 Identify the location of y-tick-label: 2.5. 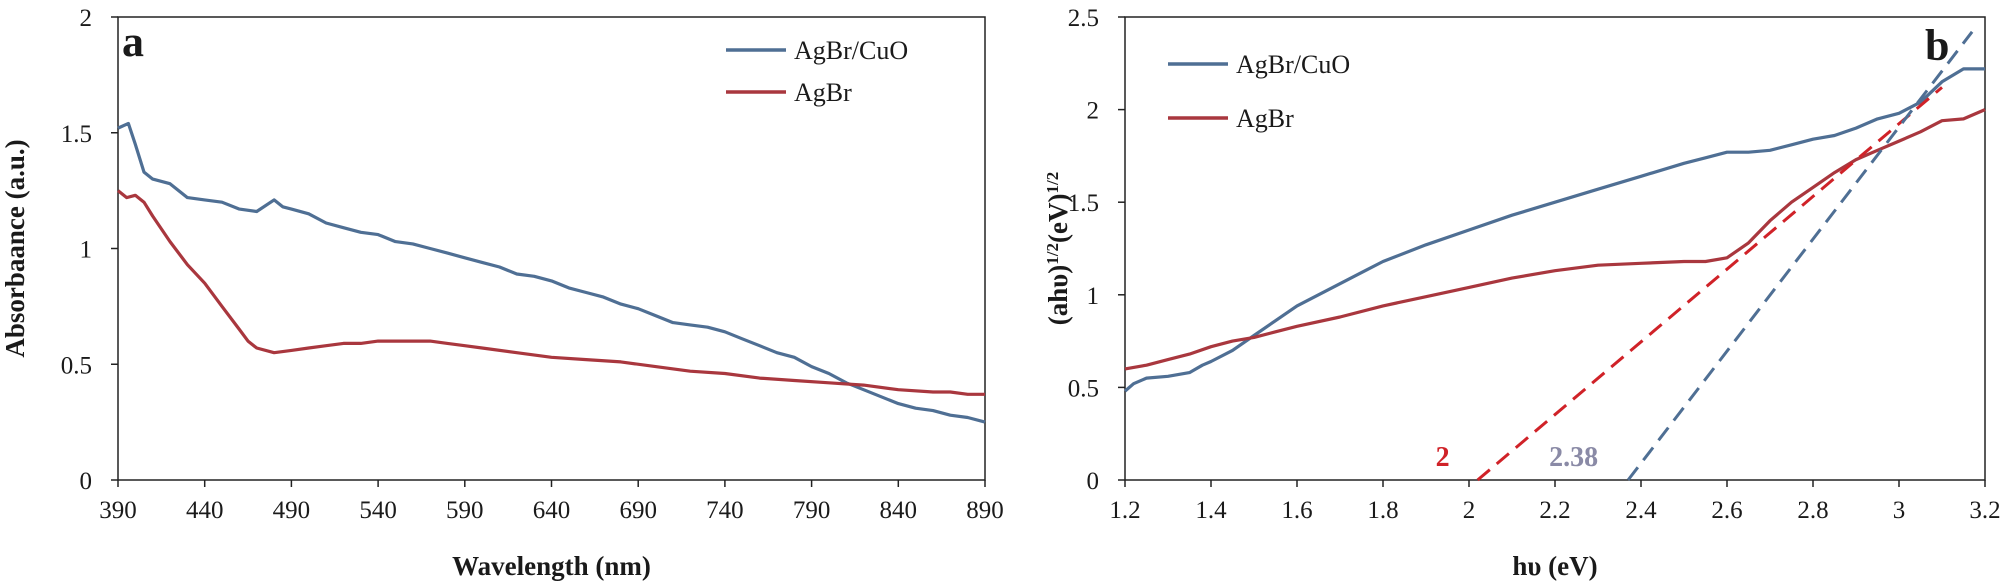
(1083, 18).